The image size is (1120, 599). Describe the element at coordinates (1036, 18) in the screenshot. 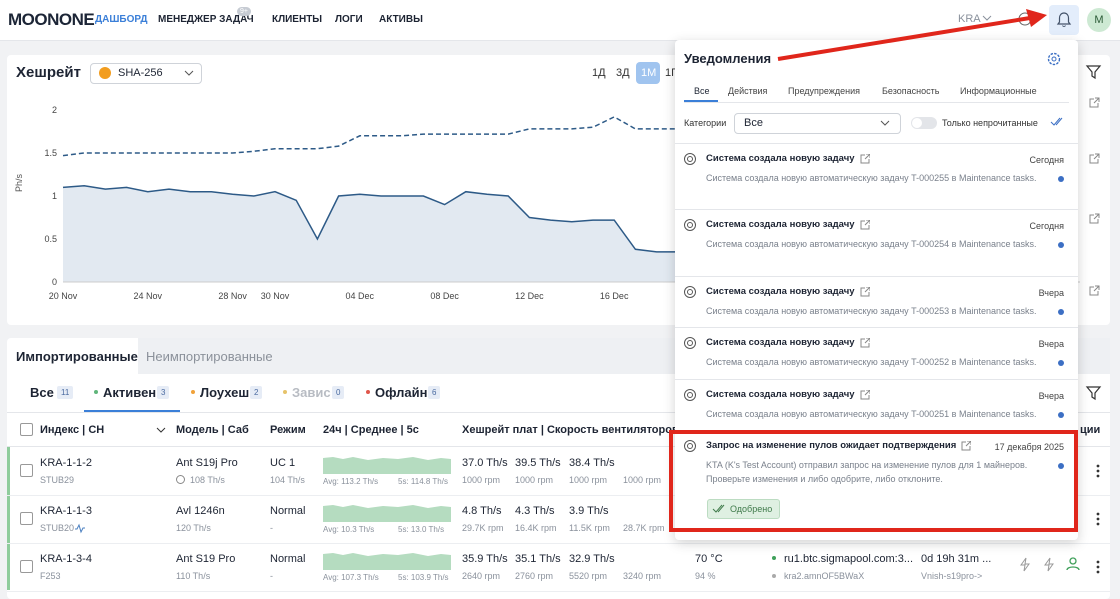

I see `annotation-part` at that location.